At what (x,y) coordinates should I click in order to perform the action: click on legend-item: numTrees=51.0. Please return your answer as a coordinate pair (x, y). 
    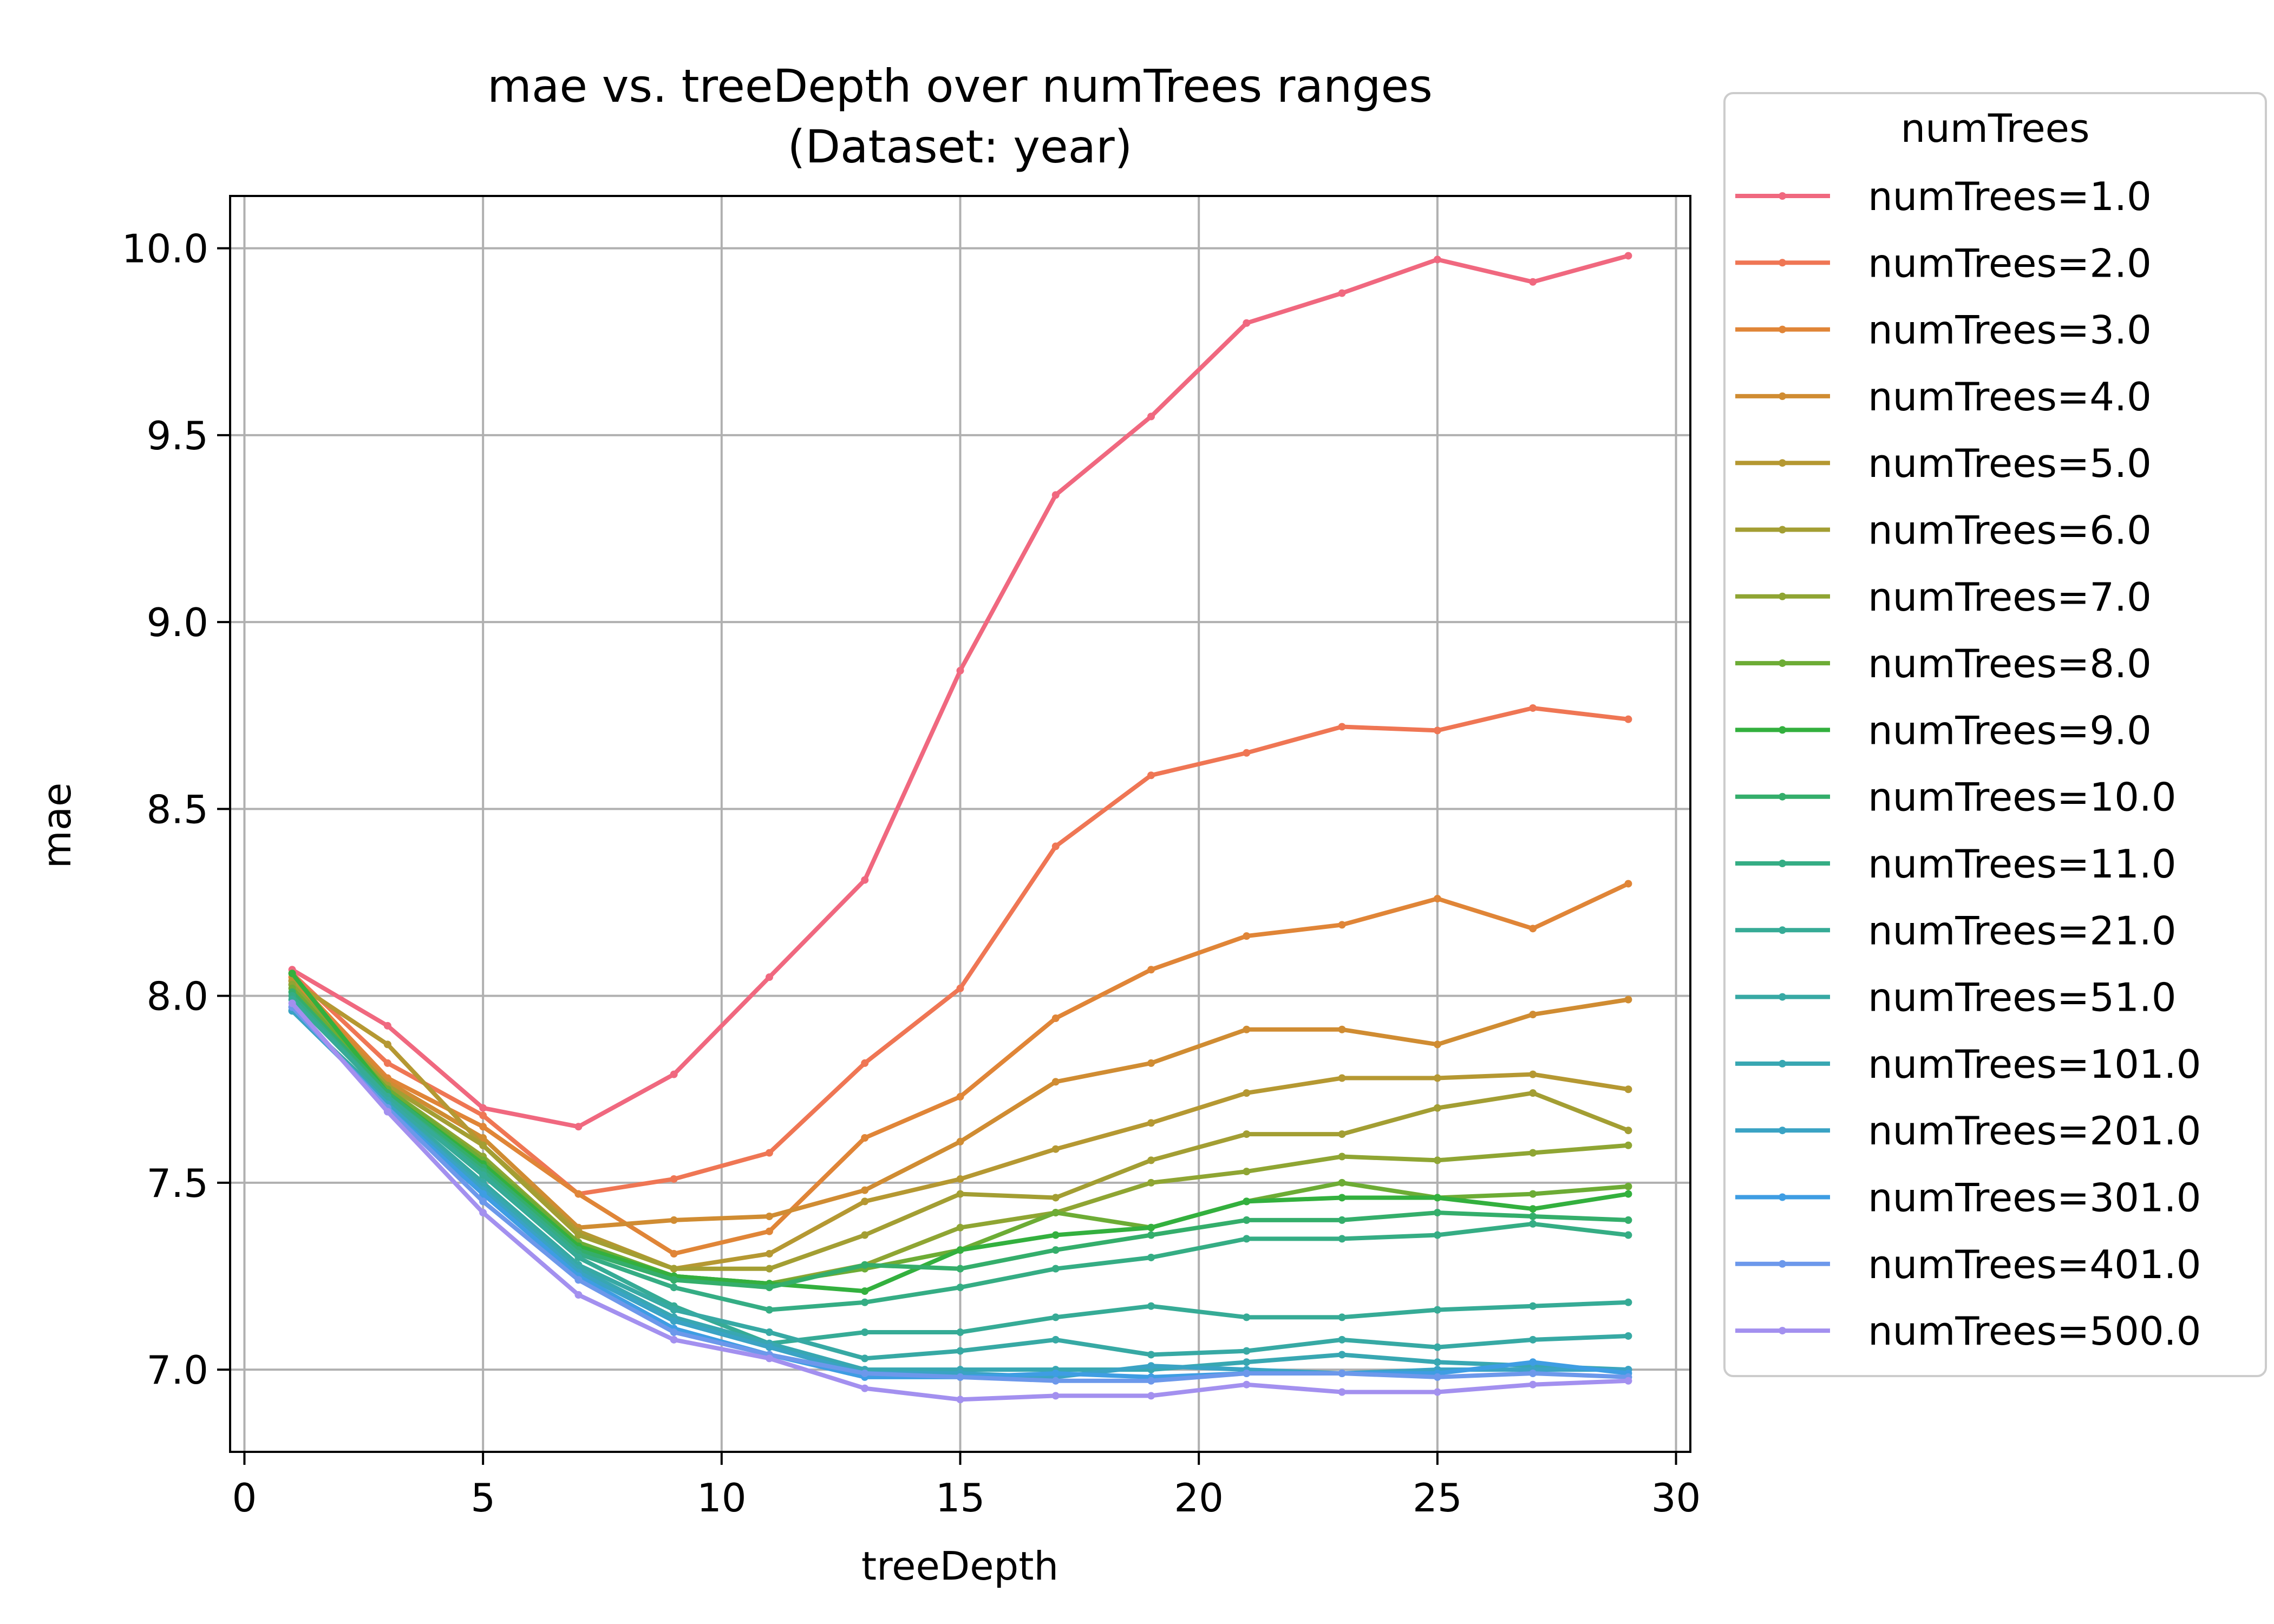
    Looking at the image, I should click on (1956, 997).